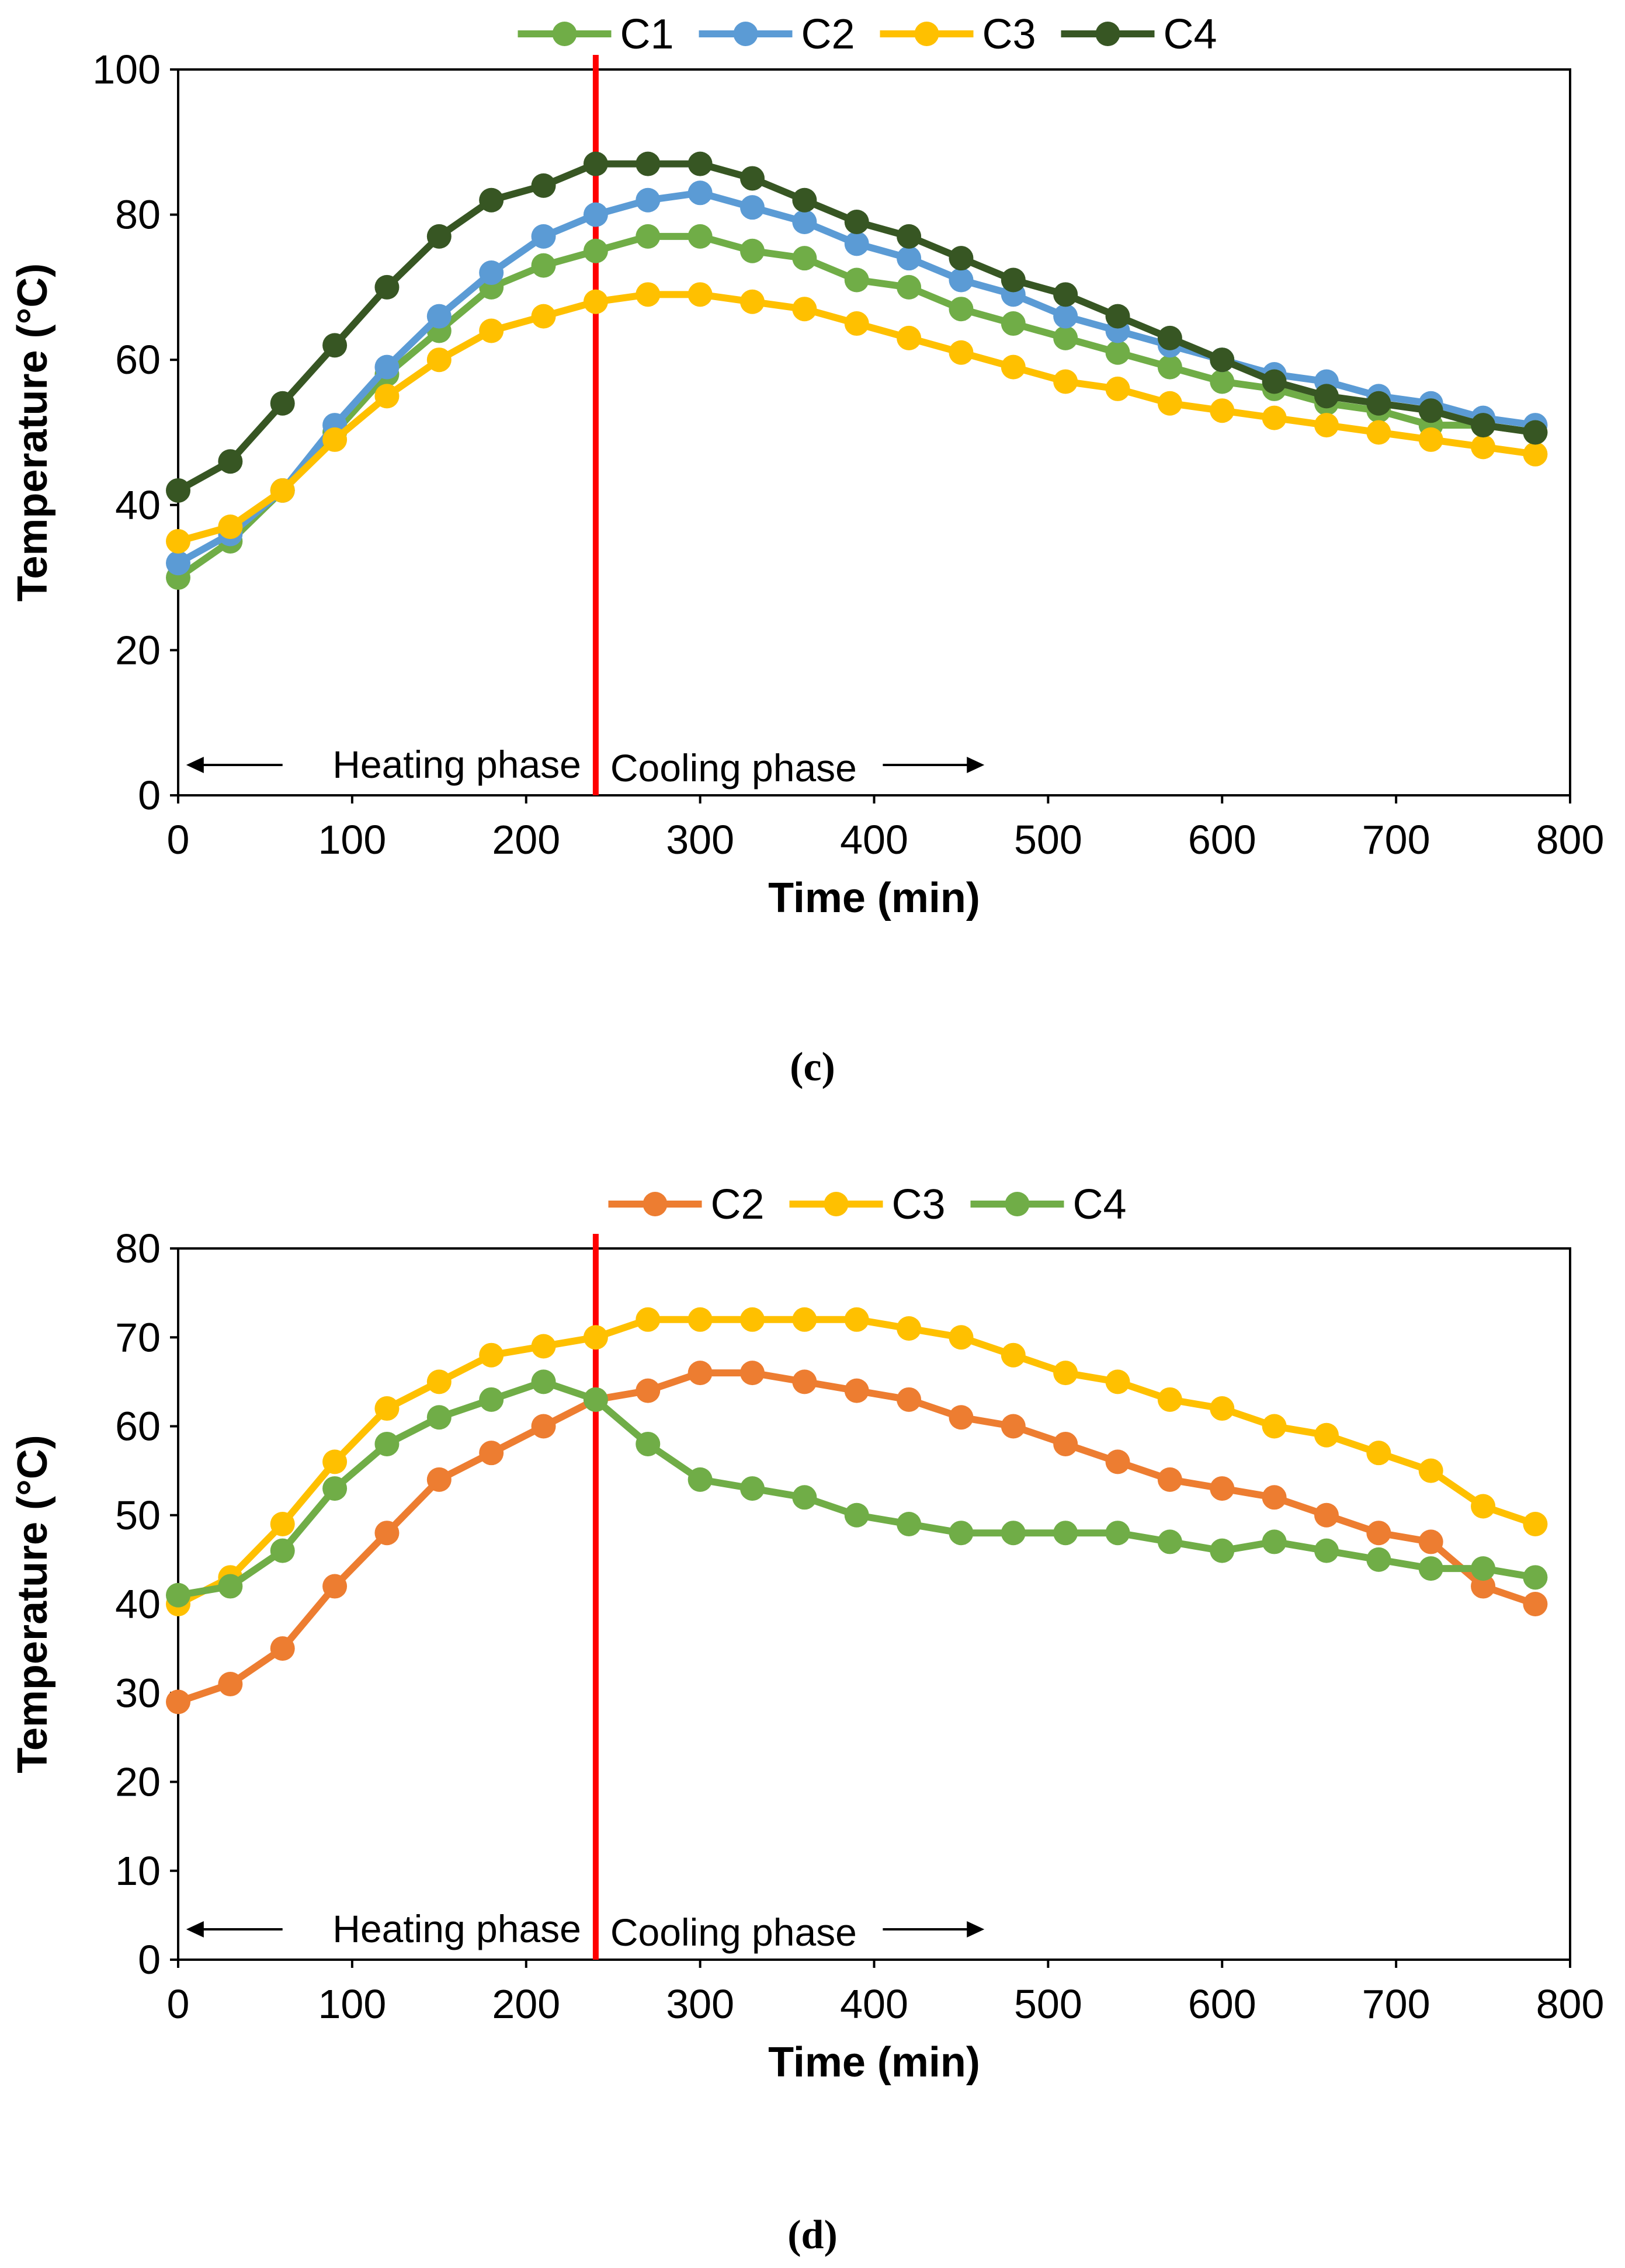 Image resolution: width=1625 pixels, height=2268 pixels. What do you see at coordinates (926, 34) in the screenshot?
I see `legend-marker-c3` at bounding box center [926, 34].